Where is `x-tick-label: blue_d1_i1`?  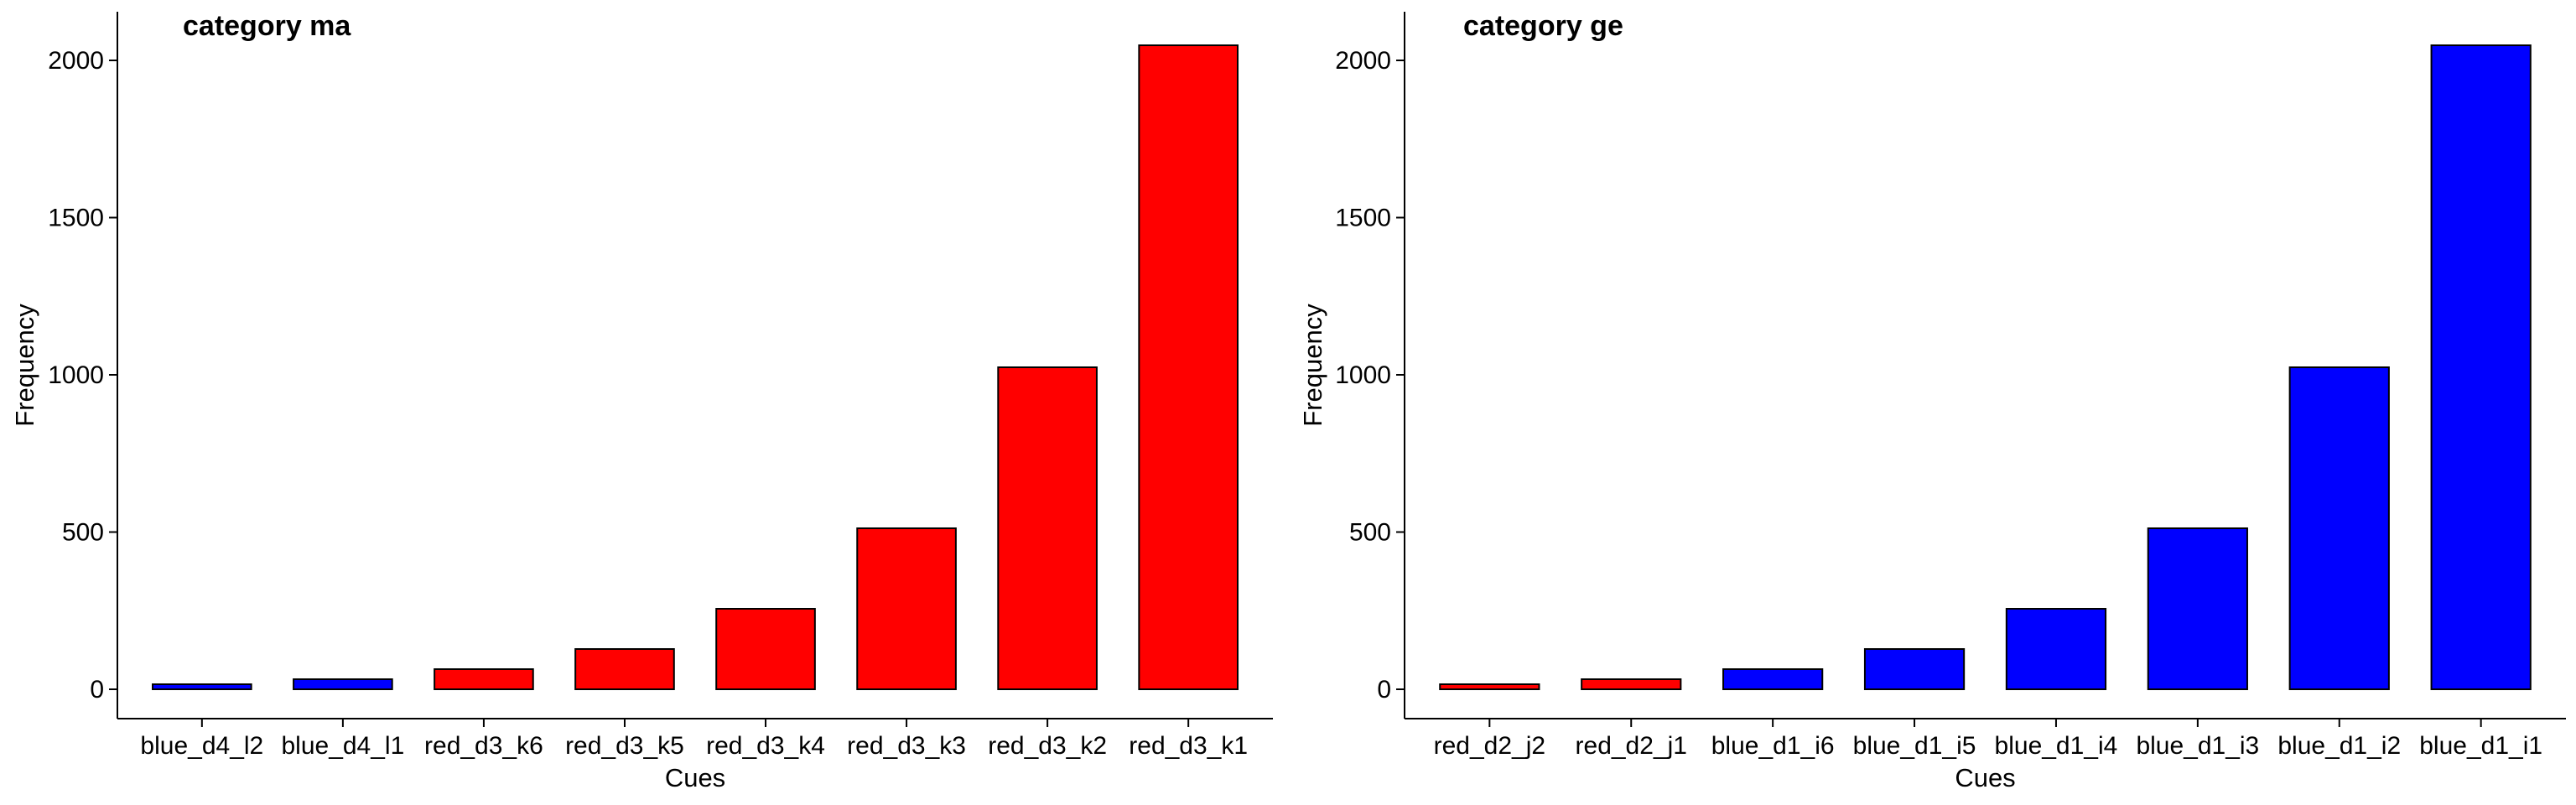
x-tick-label: blue_d1_i1 is located at coordinates (2480, 746).